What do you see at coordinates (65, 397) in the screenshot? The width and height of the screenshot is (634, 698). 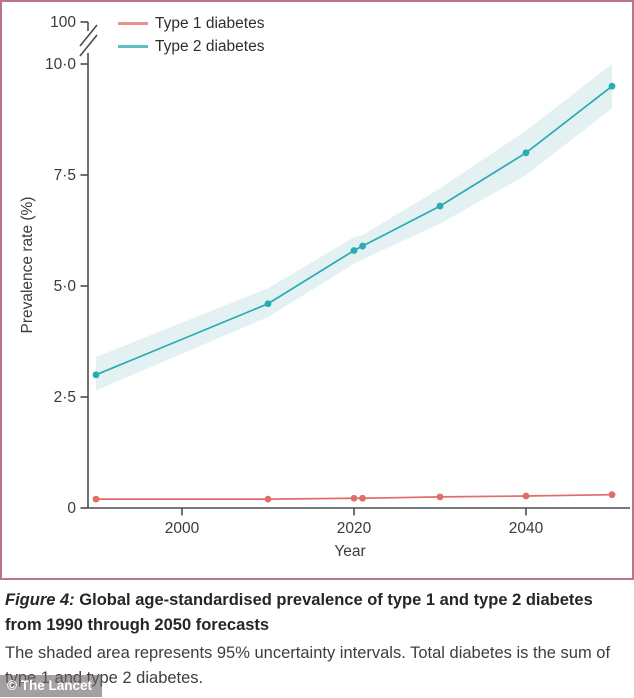 I see `y-tick-label: 2·5` at bounding box center [65, 397].